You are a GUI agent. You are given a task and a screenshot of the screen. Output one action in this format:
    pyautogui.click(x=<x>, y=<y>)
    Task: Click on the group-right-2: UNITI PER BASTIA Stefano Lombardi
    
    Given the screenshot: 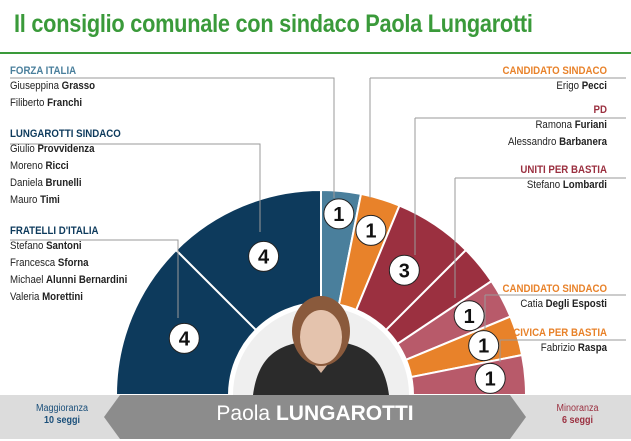 What is the action you would take?
    pyautogui.click(x=522, y=178)
    